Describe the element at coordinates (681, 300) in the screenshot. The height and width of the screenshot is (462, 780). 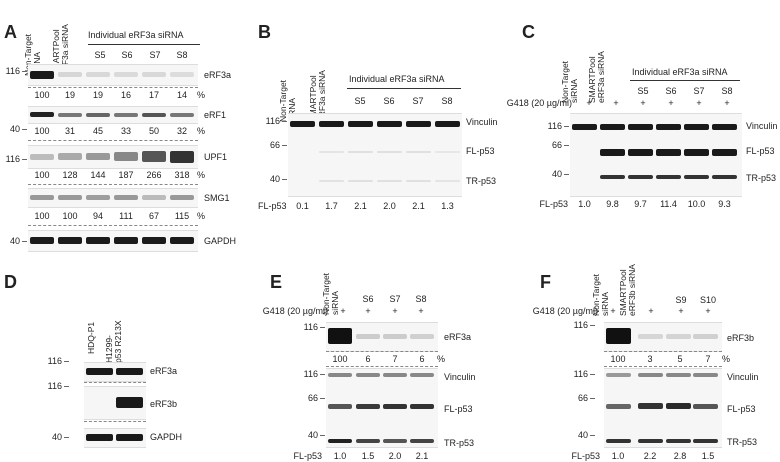
I see `lane-label: S9` at that location.